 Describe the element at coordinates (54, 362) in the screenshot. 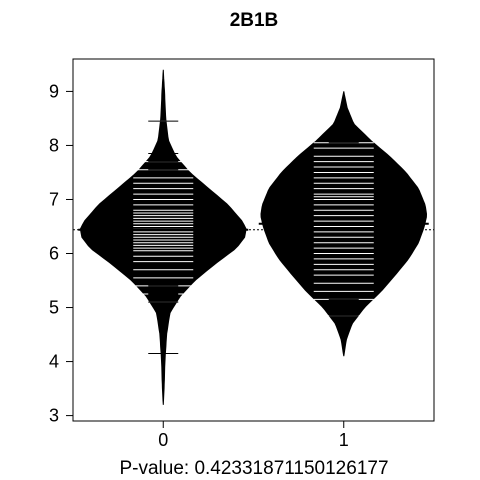

I see `y-tick-label: 4` at that location.